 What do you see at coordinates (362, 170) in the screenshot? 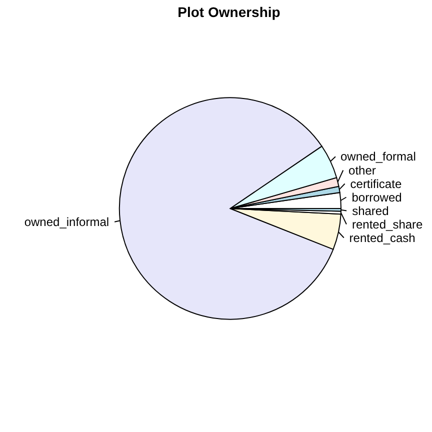
I see `slice-label: other` at bounding box center [362, 170].